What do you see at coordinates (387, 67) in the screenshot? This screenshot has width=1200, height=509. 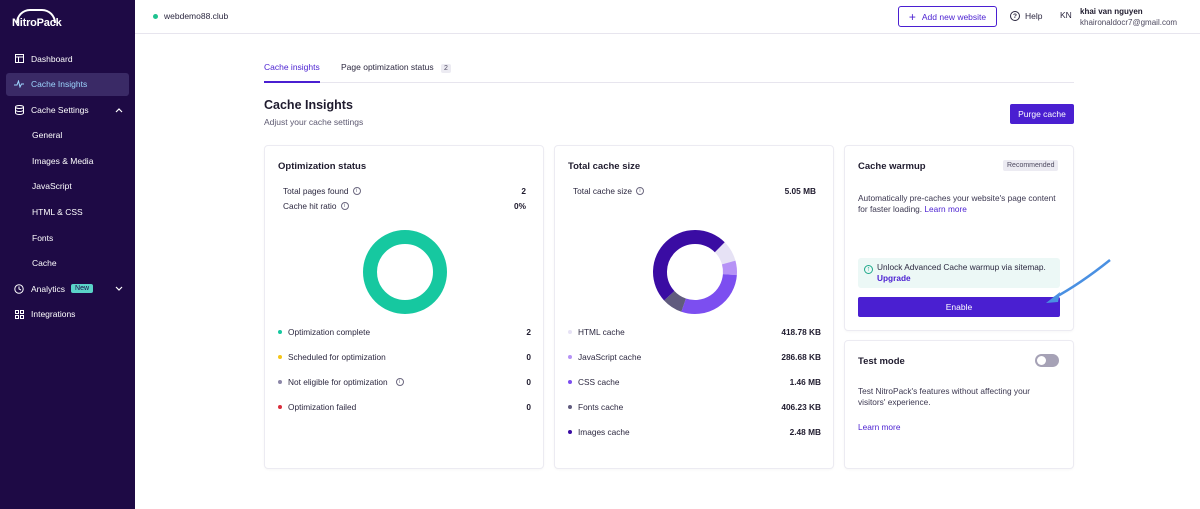 I see `tab-label: Page optimization status` at bounding box center [387, 67].